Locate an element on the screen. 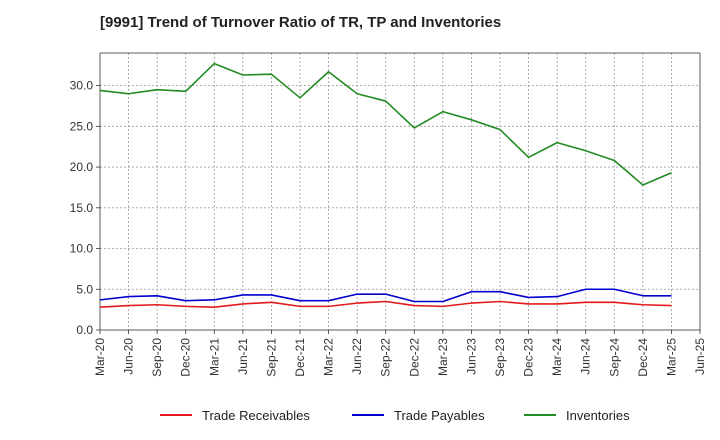 This screenshot has height=440, width=720. series-line-trade-payables is located at coordinates (385, 295).